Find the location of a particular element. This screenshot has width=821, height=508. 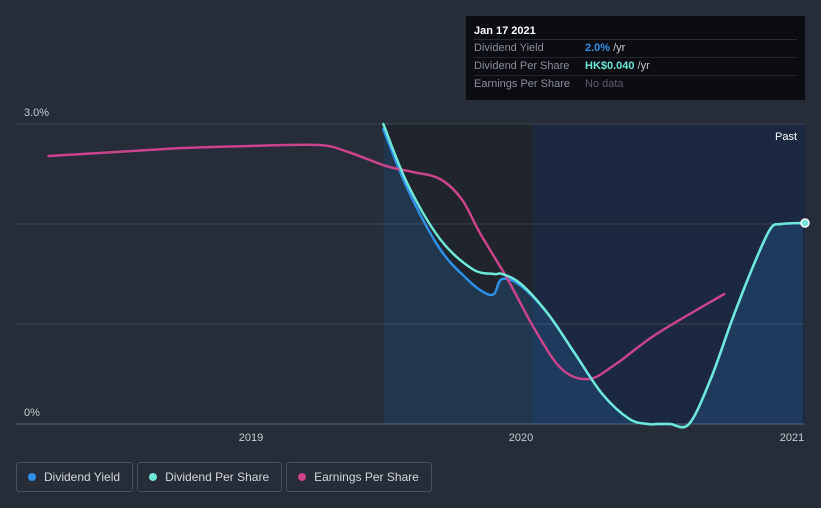

legend-item-dividend-per-share: Dividend Per Share is located at coordinates (210, 477).